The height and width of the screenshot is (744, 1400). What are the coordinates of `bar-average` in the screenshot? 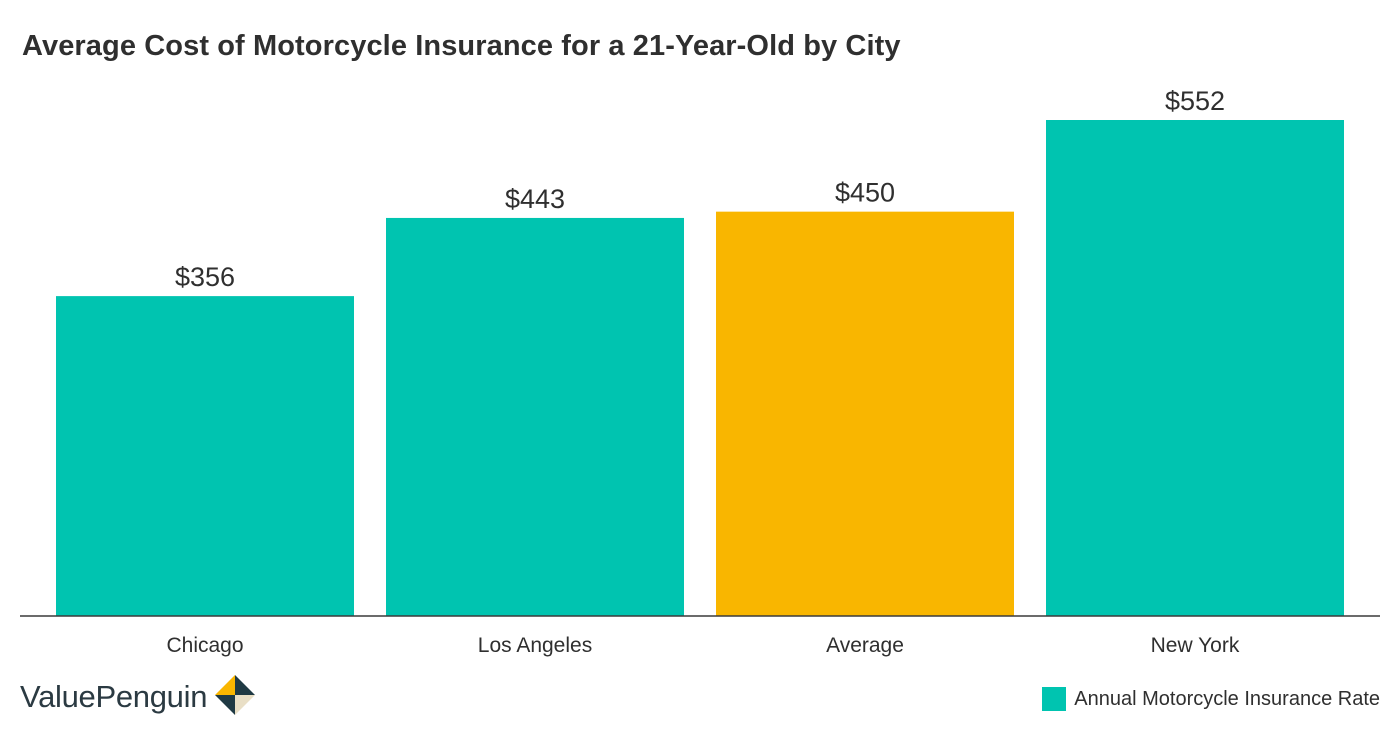 It's located at (865, 414).